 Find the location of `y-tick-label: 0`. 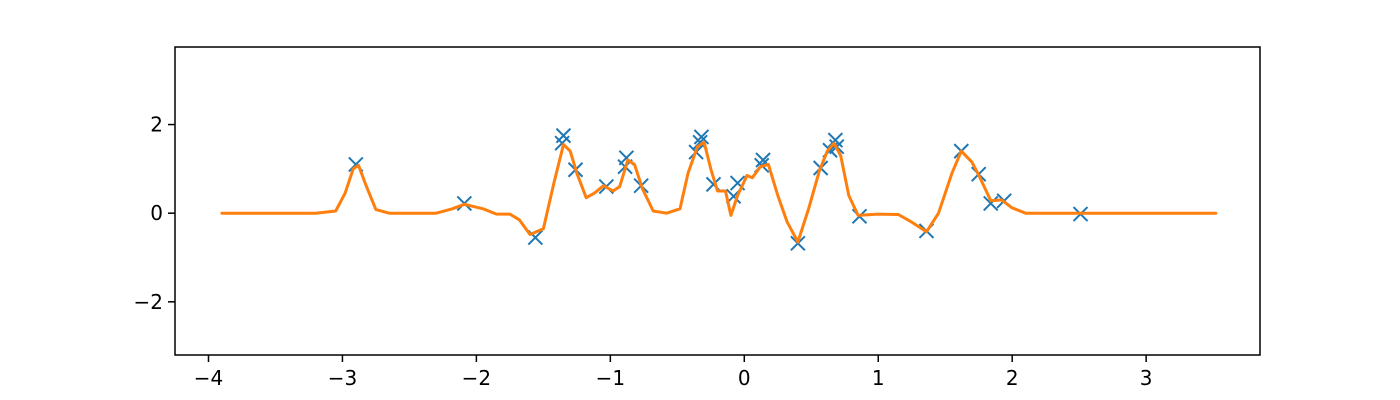

y-tick-label: 0 is located at coordinates (156, 213).